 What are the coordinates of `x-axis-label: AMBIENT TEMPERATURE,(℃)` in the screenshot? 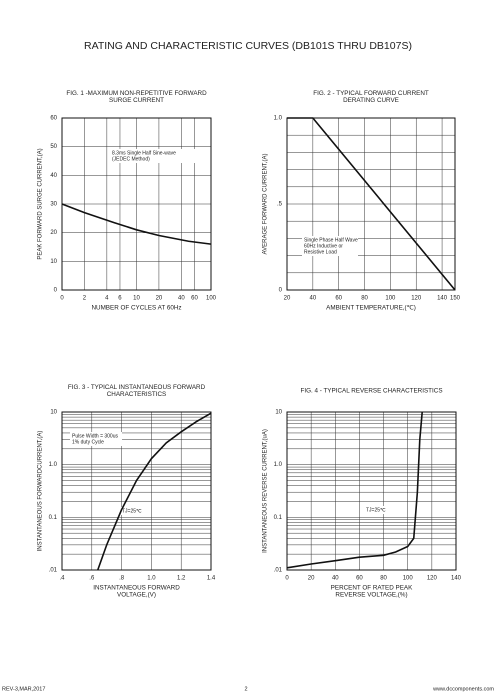 It's located at (371, 308).